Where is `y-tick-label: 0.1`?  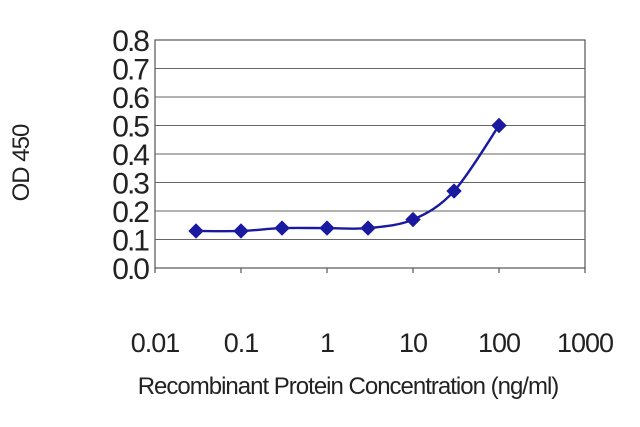
y-tick-label: 0.1 is located at coordinates (130, 241).